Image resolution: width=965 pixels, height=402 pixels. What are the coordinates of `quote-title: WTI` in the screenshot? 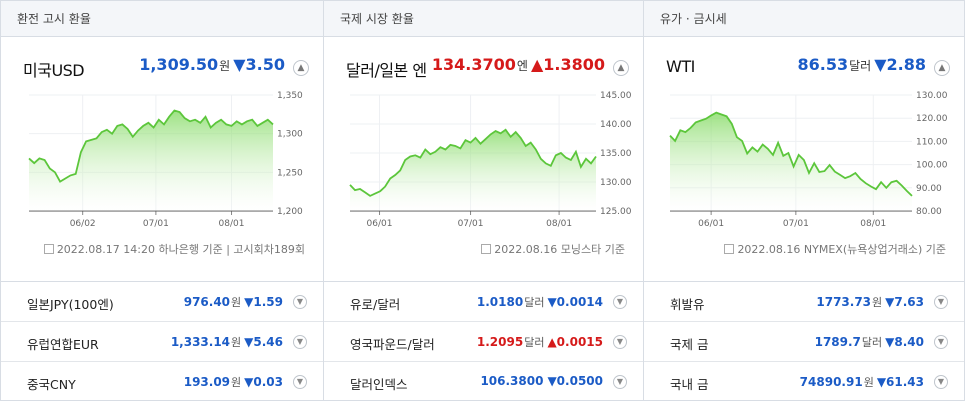 It's located at (680, 66).